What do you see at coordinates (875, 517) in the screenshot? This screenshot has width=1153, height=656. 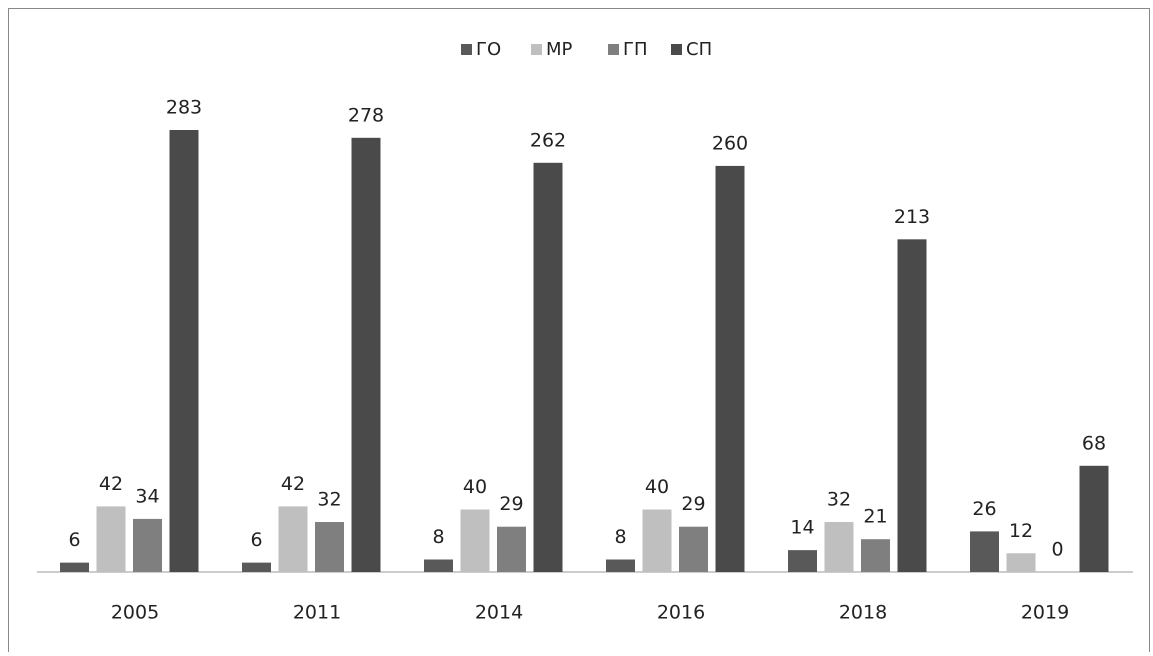 I see `data-label: 21` at bounding box center [875, 517].